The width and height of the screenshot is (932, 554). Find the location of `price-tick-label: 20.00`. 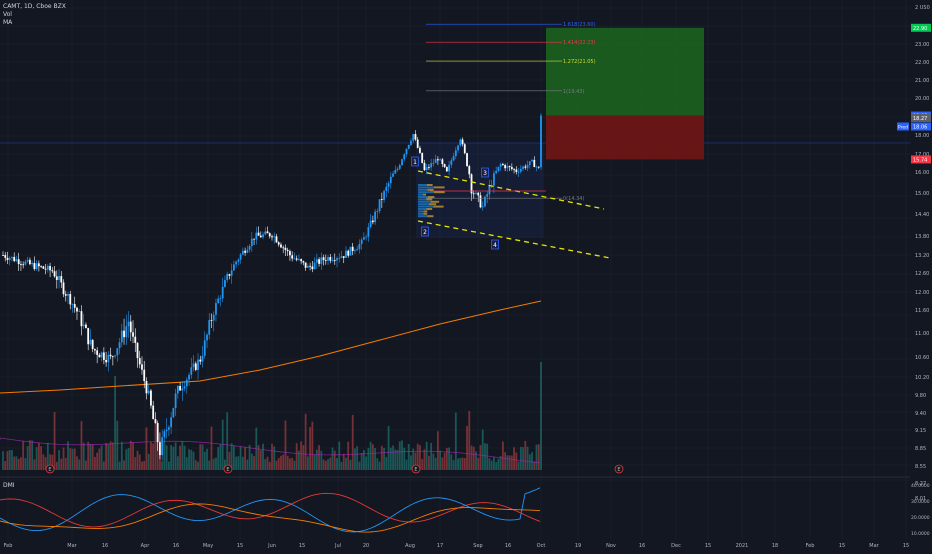

price-tick-label: 20.00 is located at coordinates (922, 99).